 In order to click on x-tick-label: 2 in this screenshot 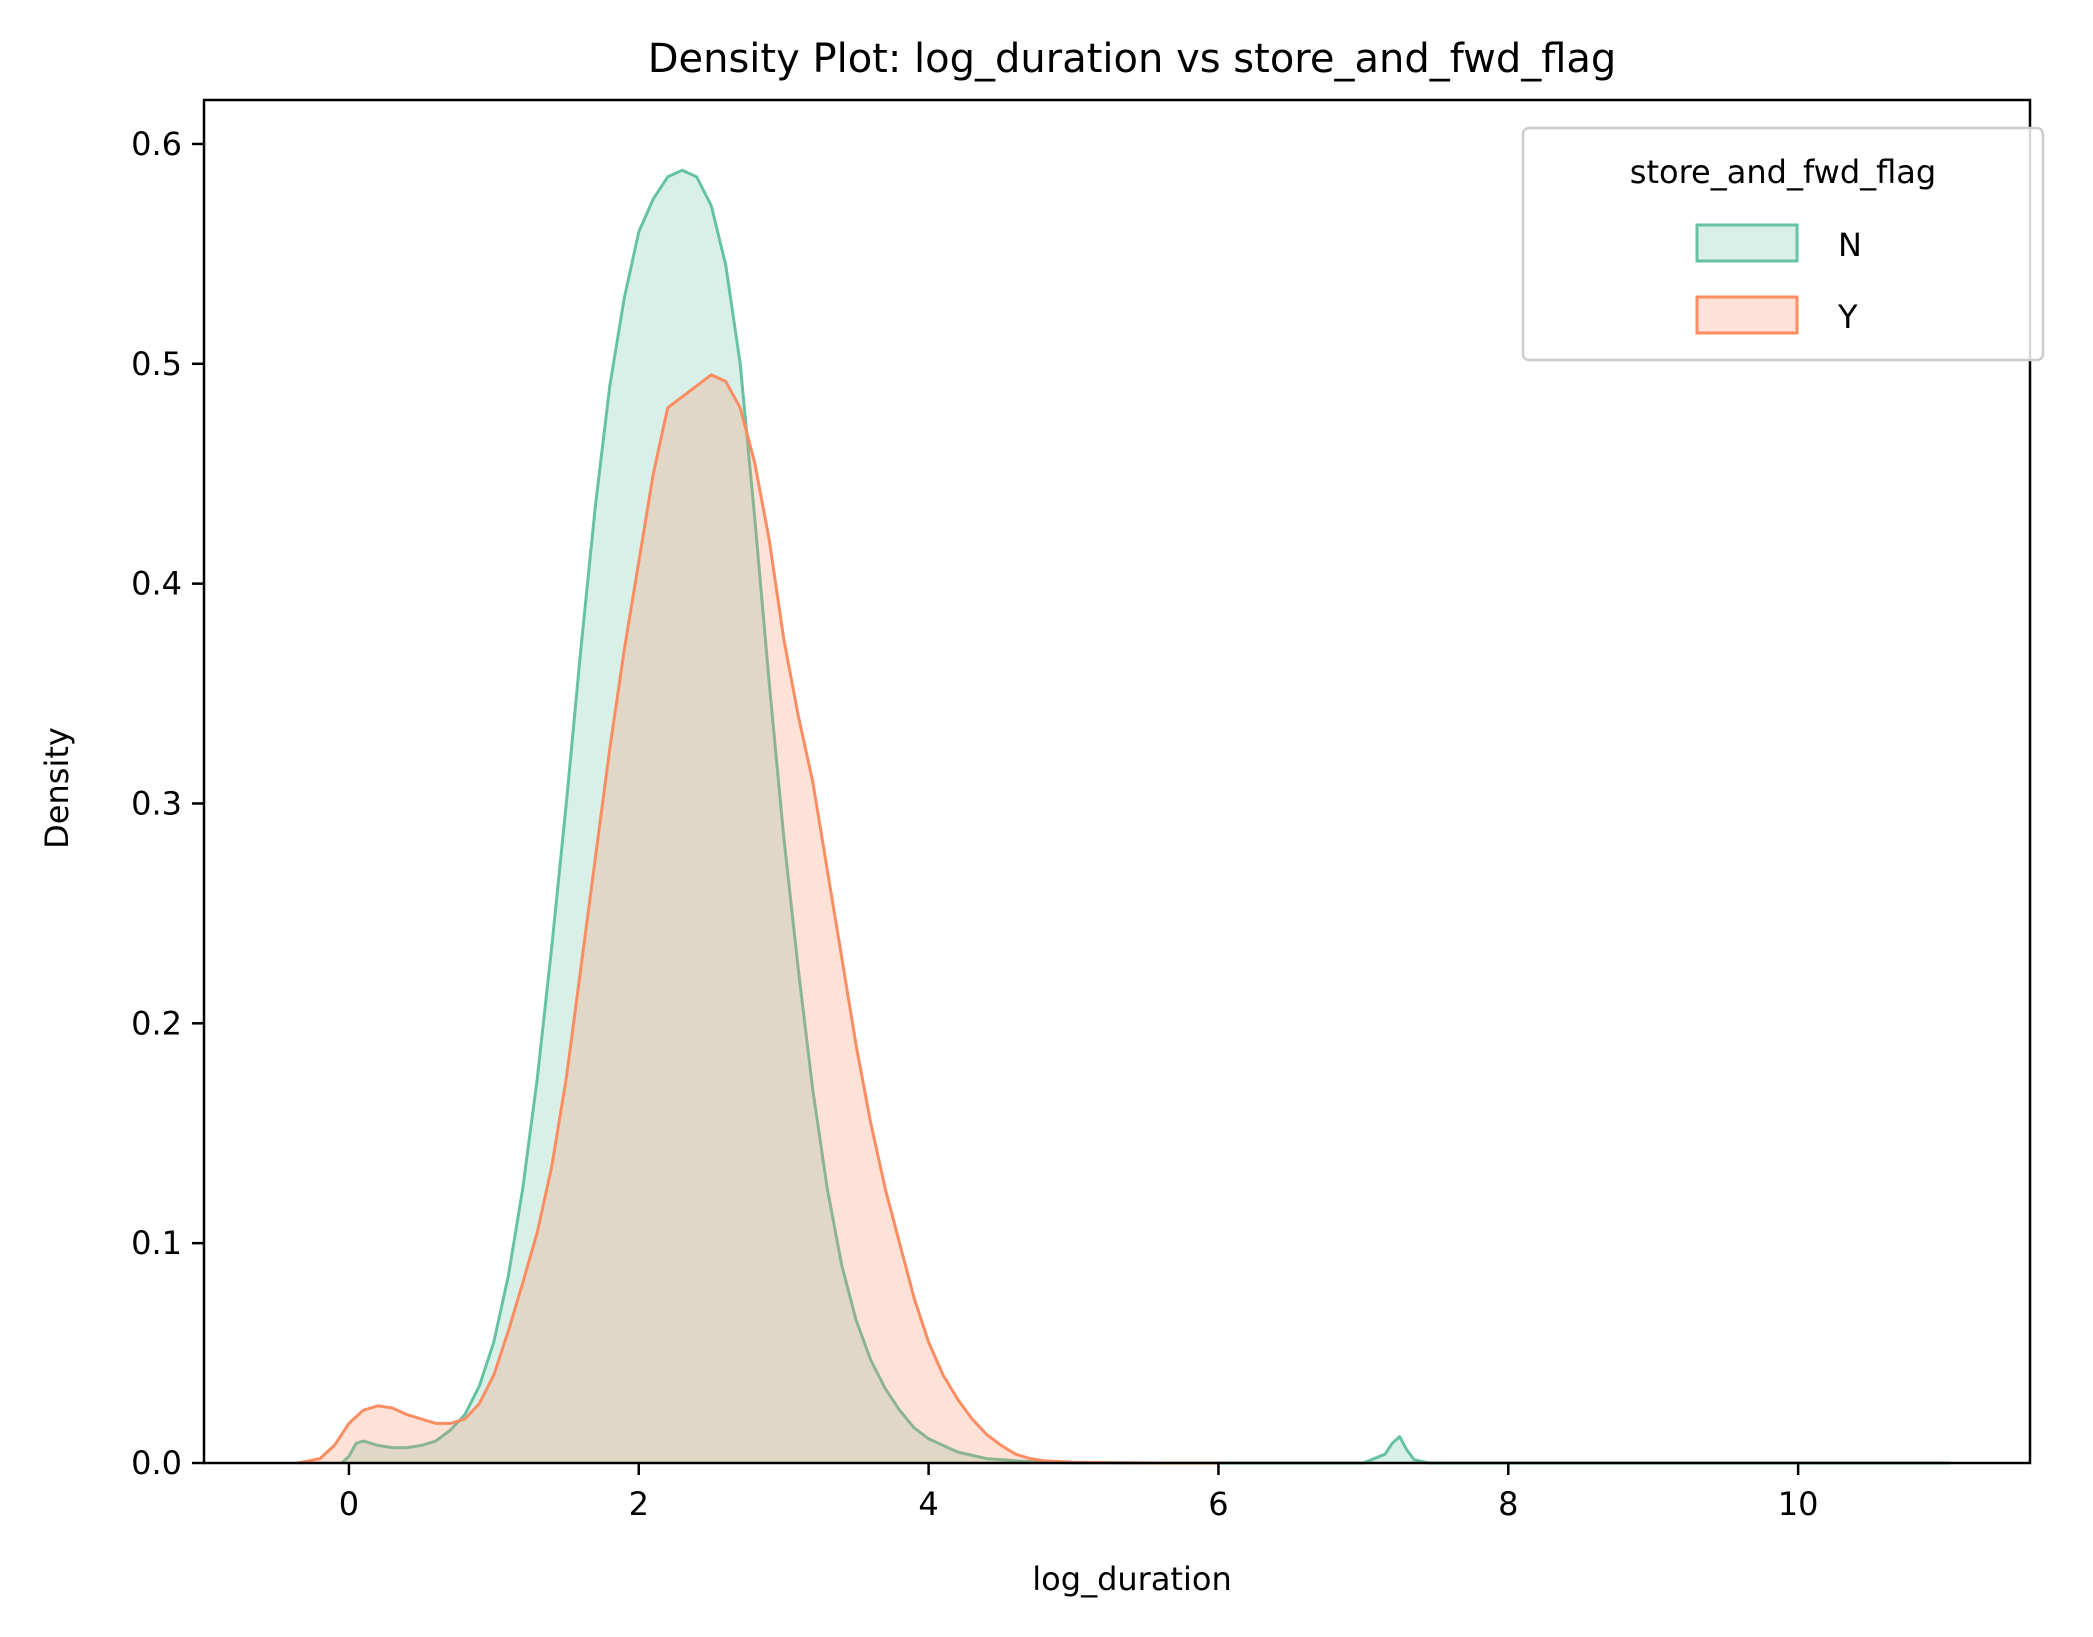, I will do `click(639, 1504)`.